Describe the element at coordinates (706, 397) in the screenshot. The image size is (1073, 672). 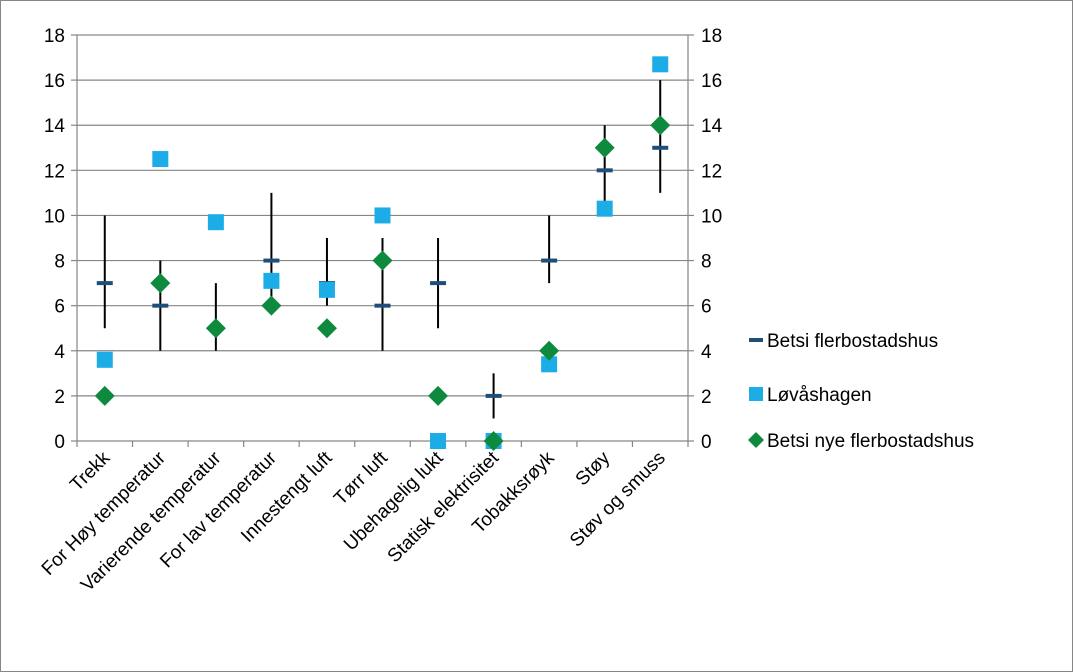
I see `y-right-tick-label: 2` at that location.